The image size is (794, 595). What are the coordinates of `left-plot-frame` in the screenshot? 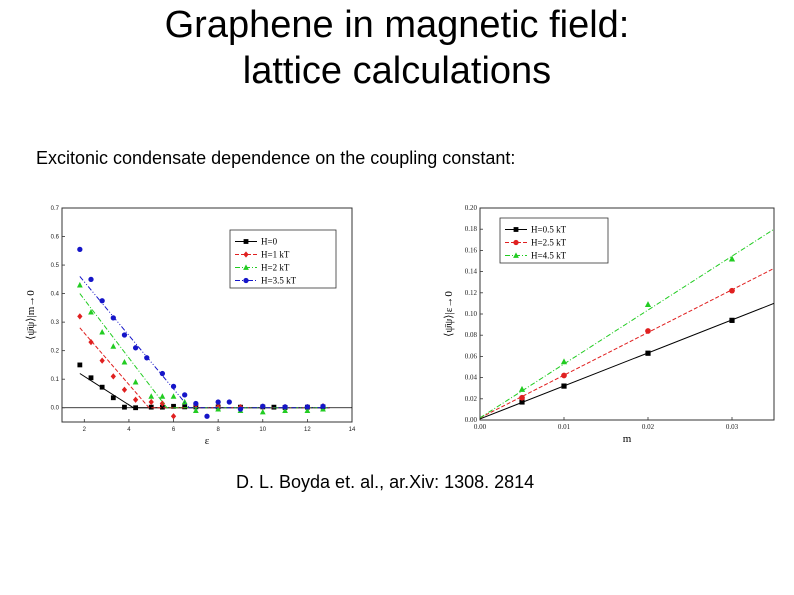 It's located at (207, 315).